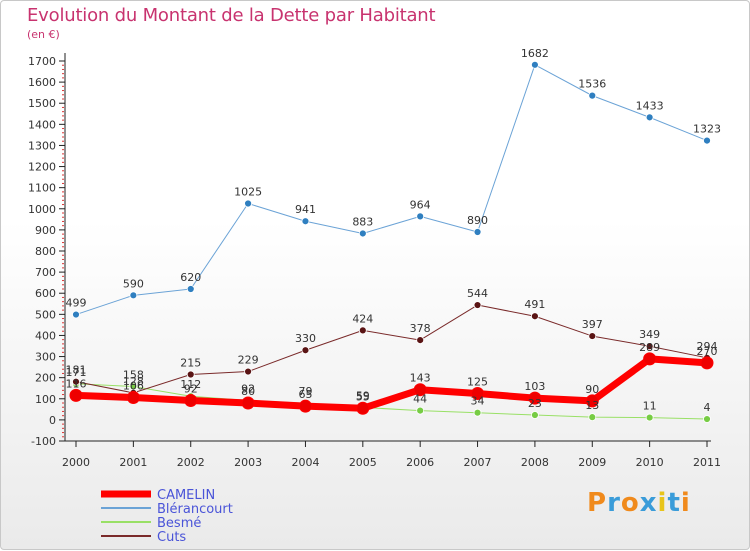  What do you see at coordinates (76, 303) in the screenshot?
I see `data-label: 499` at bounding box center [76, 303].